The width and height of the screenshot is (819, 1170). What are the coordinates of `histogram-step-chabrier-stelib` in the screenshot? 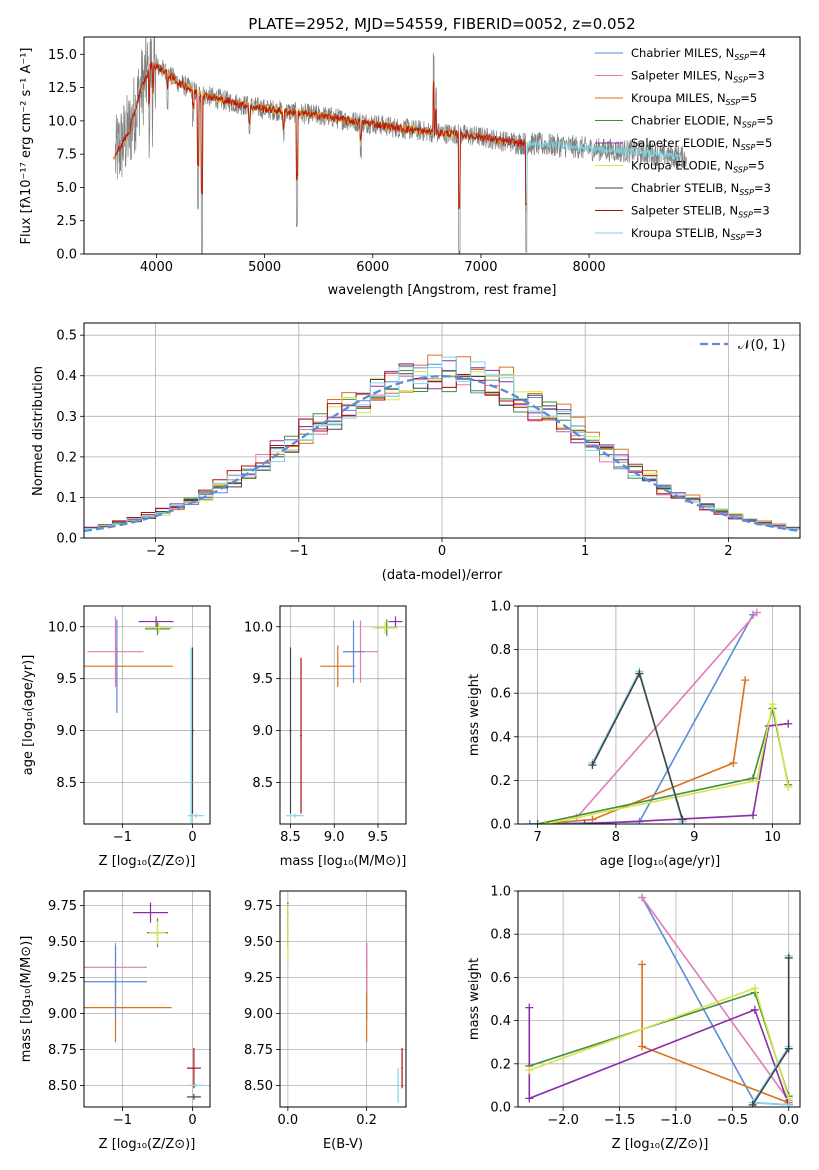 It's located at (442, 450).